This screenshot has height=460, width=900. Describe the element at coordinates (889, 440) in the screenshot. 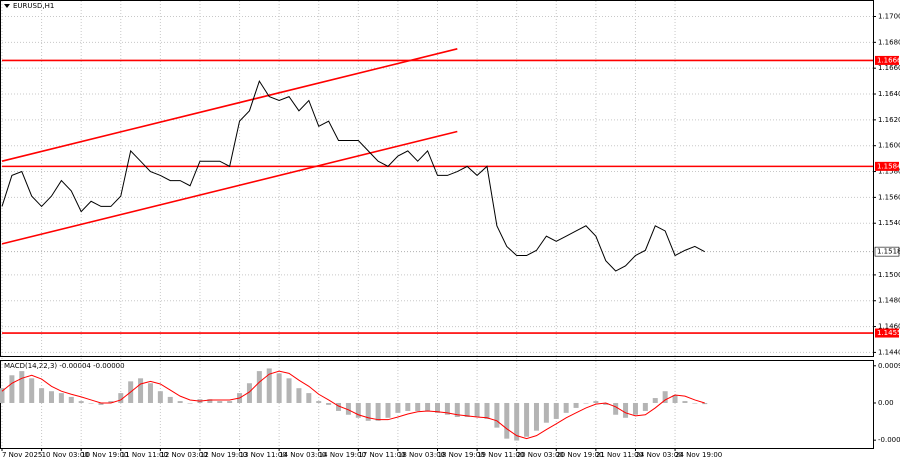

I see `y-tick-label: -0.00098` at that location.